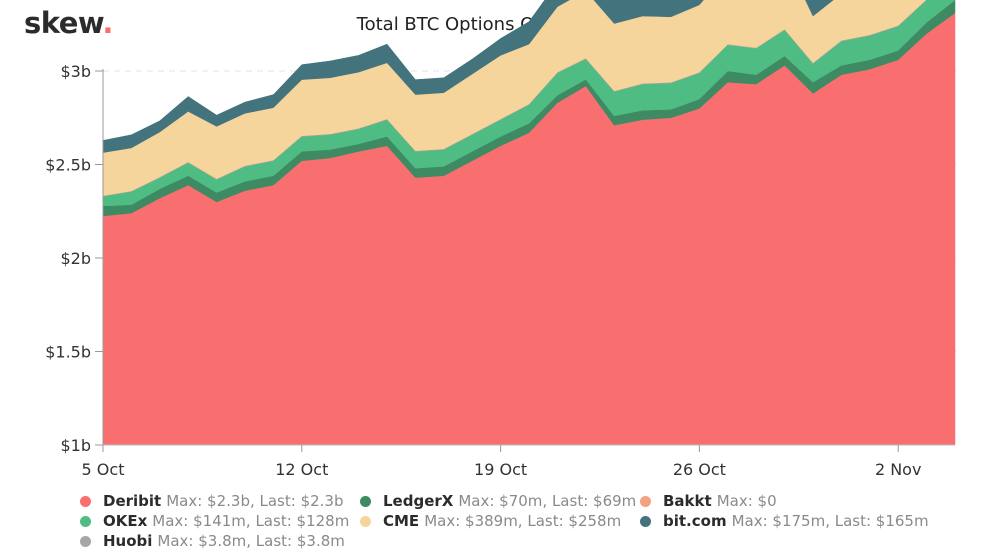 Image resolution: width=1000 pixels, height=559 pixels. I want to click on legend-item-bit-com: bit.com Max: $175m, Last: $165m, so click(784, 521).